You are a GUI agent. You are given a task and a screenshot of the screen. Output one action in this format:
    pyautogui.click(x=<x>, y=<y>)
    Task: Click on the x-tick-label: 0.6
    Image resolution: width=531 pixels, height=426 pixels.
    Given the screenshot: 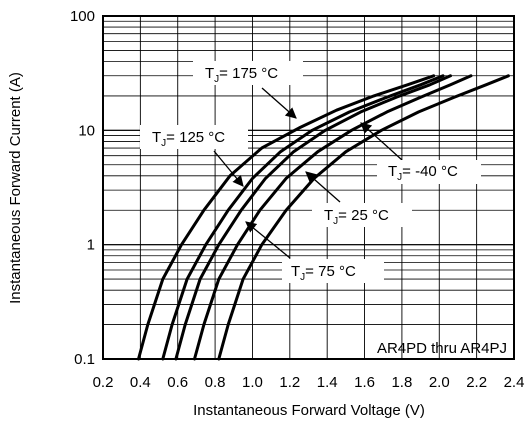 What is the action you would take?
    pyautogui.click(x=177, y=382)
    